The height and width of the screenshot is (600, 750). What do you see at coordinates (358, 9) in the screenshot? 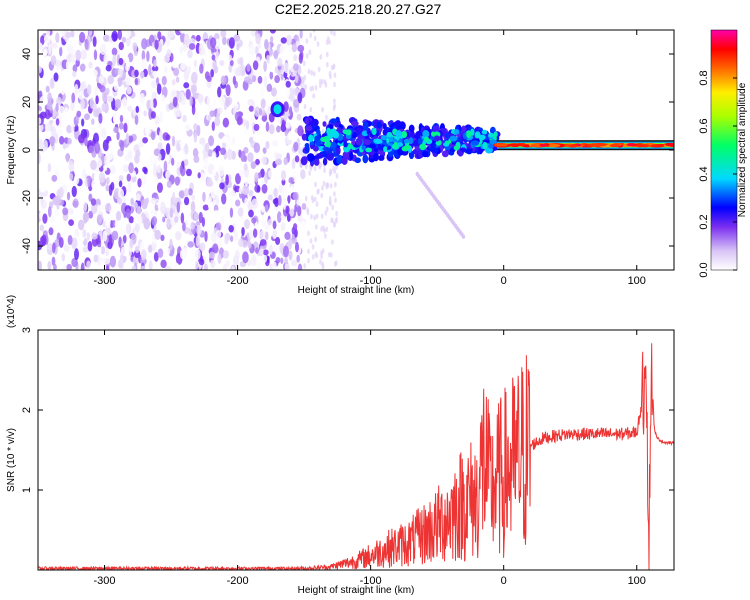
I see `chart-title: C2E2.2025.218.20.27.G27` at bounding box center [358, 9].